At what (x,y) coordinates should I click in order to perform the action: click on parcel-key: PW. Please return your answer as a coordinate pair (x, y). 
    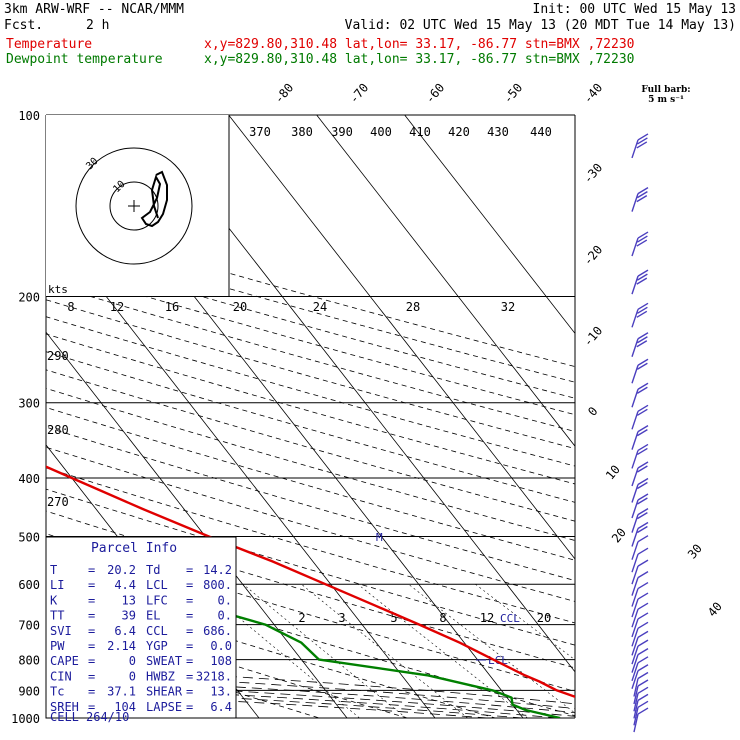
    Looking at the image, I should click on (57, 646).